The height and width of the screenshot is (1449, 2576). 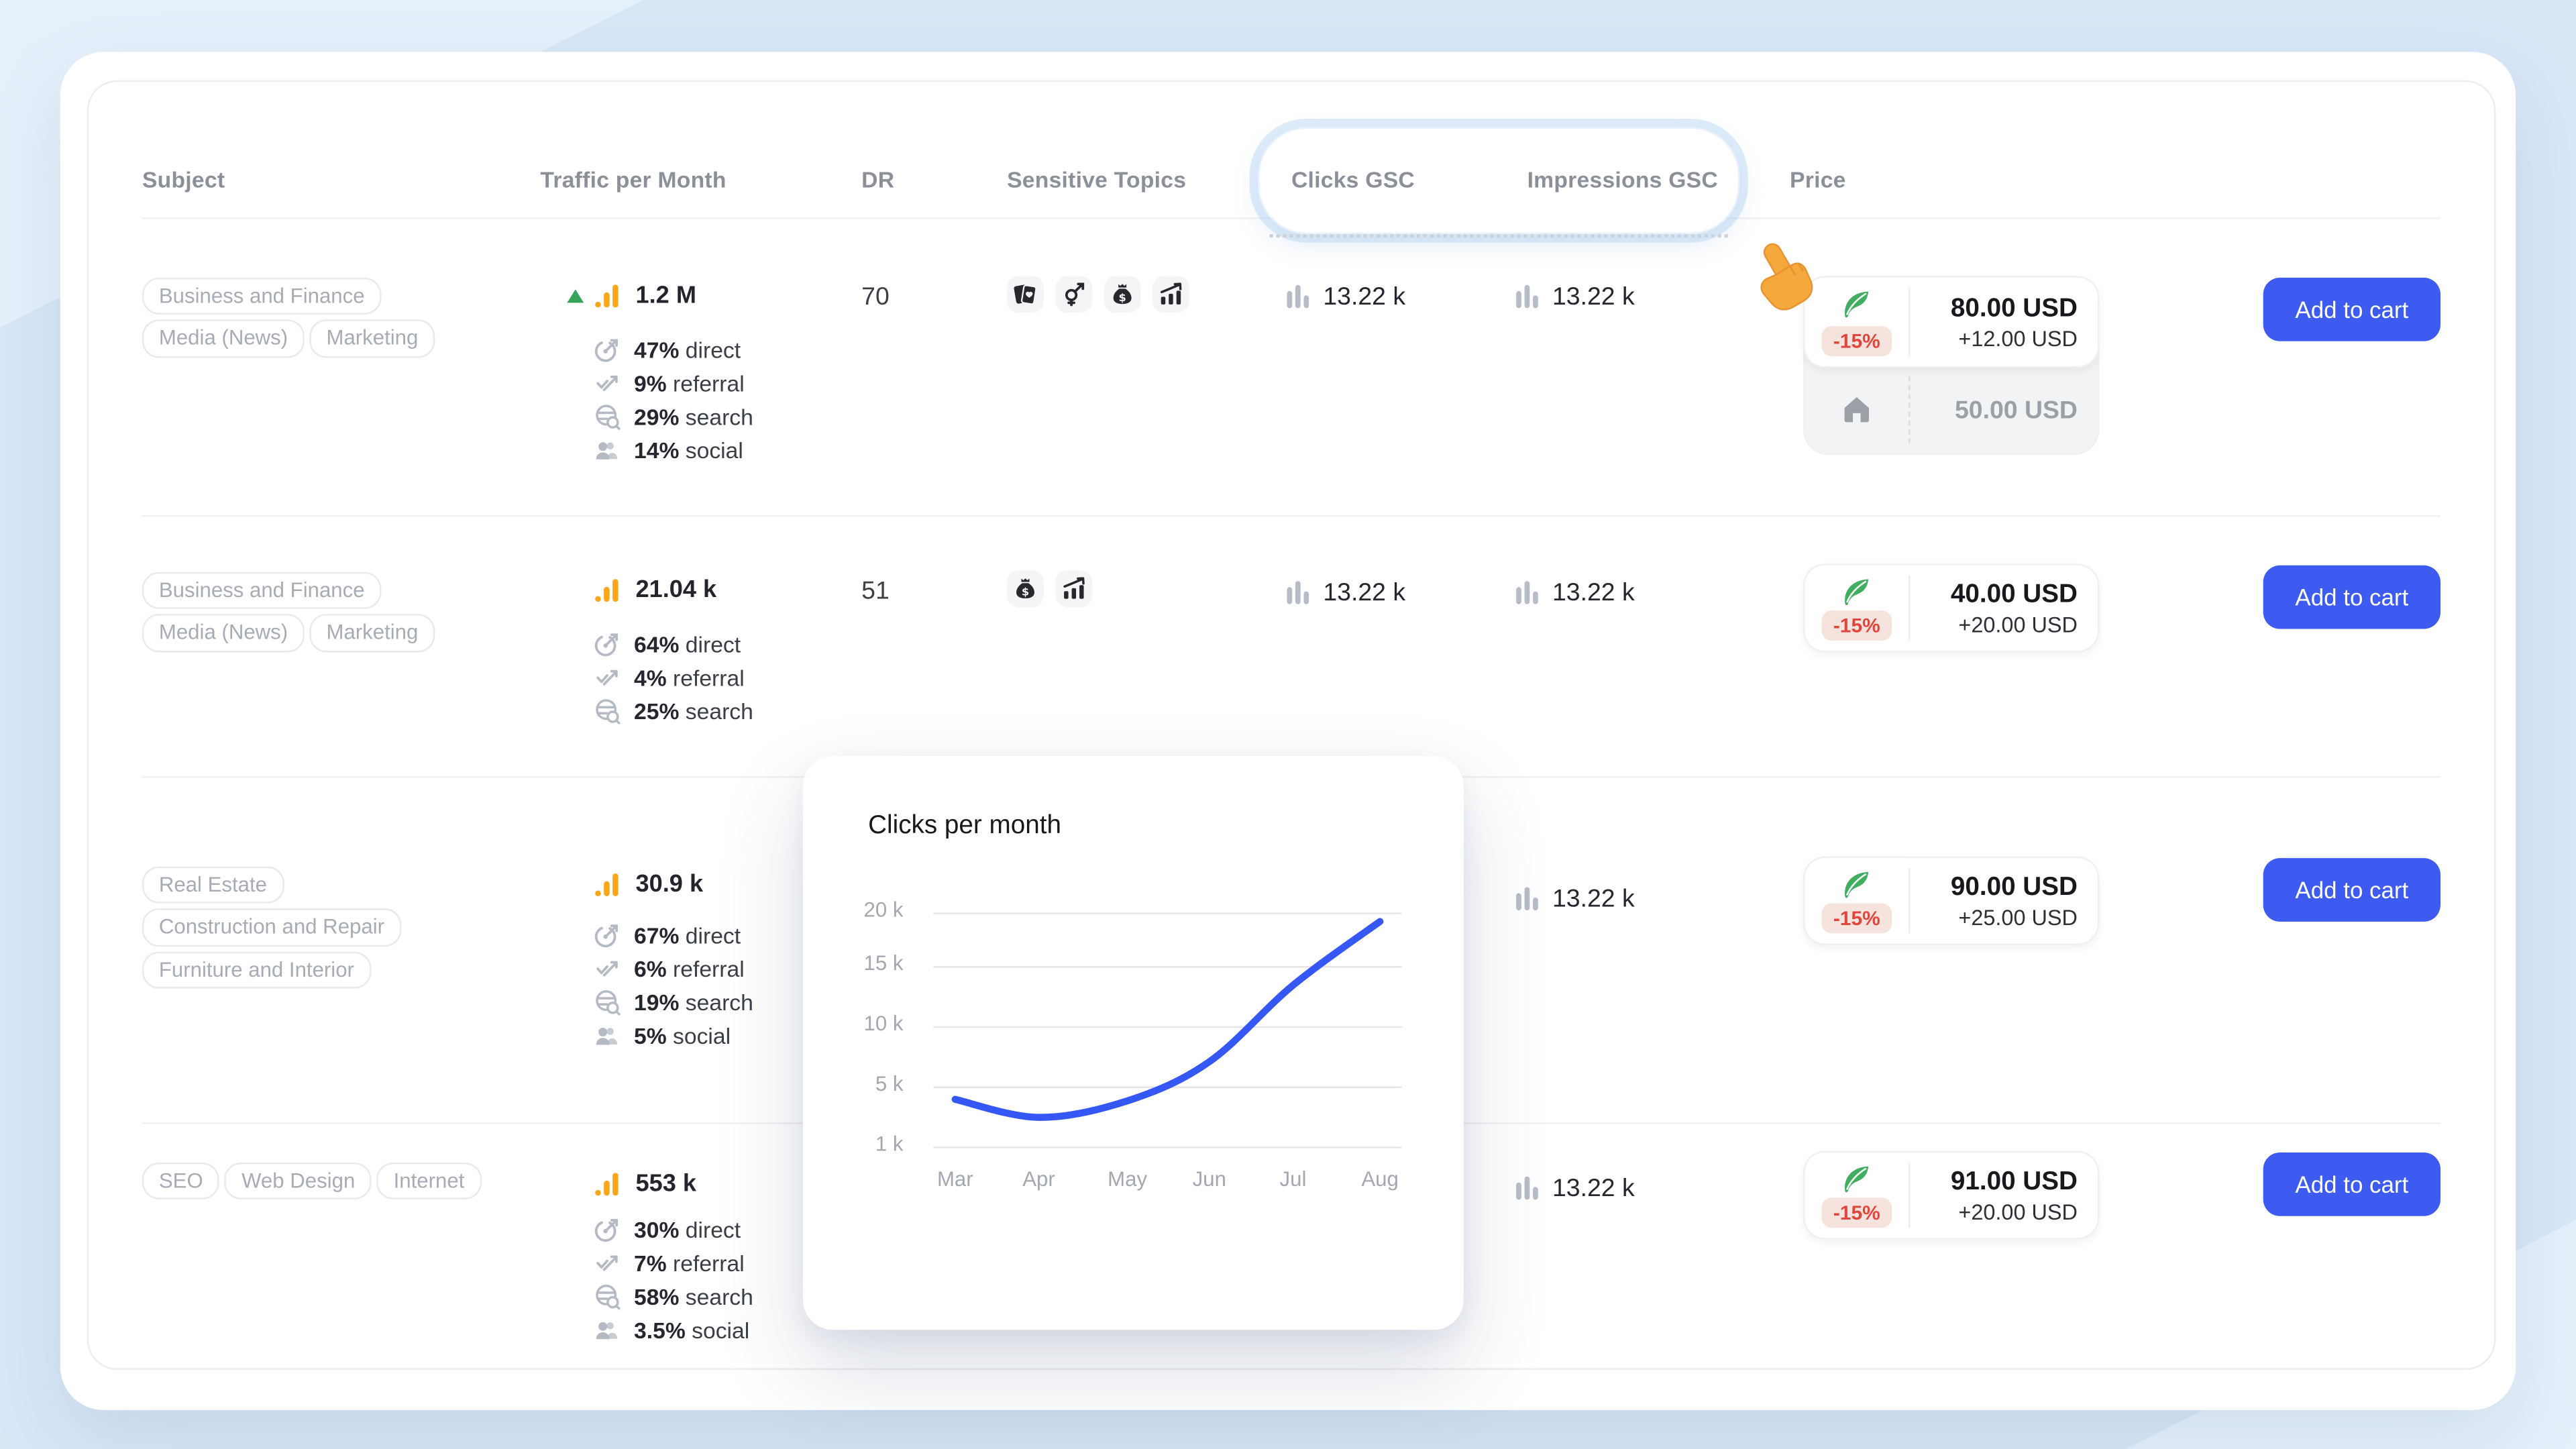 What do you see at coordinates (687, 349) in the screenshot?
I see `traffic-source-value: 47% direct` at bounding box center [687, 349].